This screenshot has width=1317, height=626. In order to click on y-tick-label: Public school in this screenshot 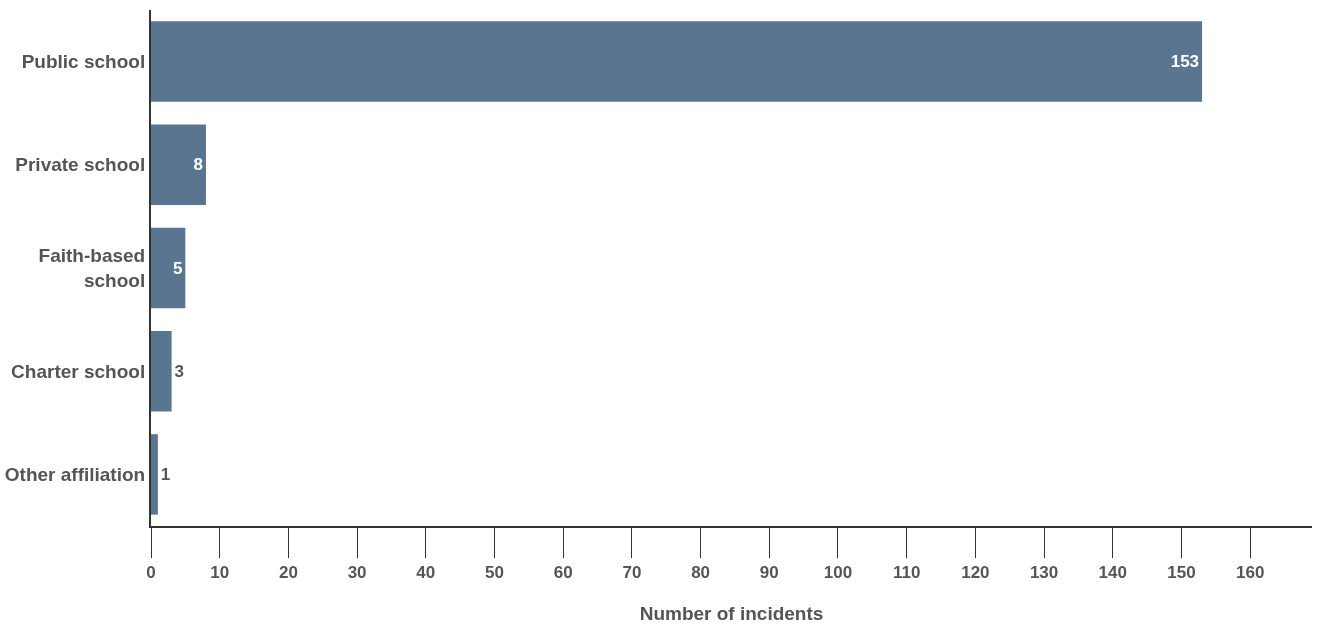, I will do `click(83, 62)`.